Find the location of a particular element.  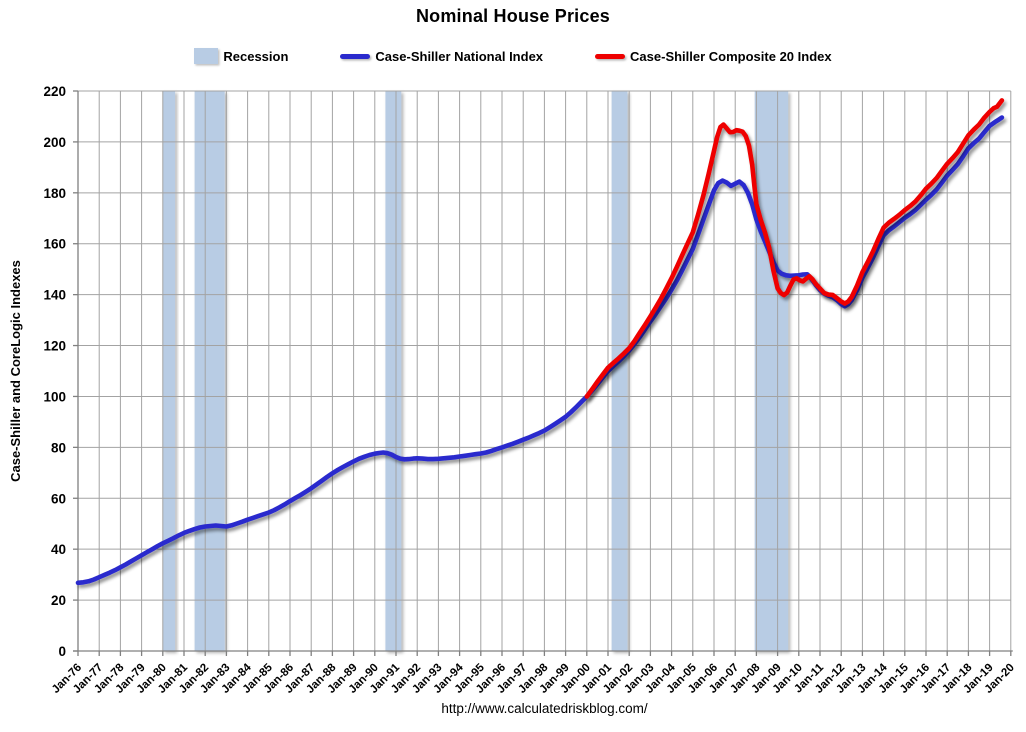

y-tick-label: 80 is located at coordinates (58, 447).